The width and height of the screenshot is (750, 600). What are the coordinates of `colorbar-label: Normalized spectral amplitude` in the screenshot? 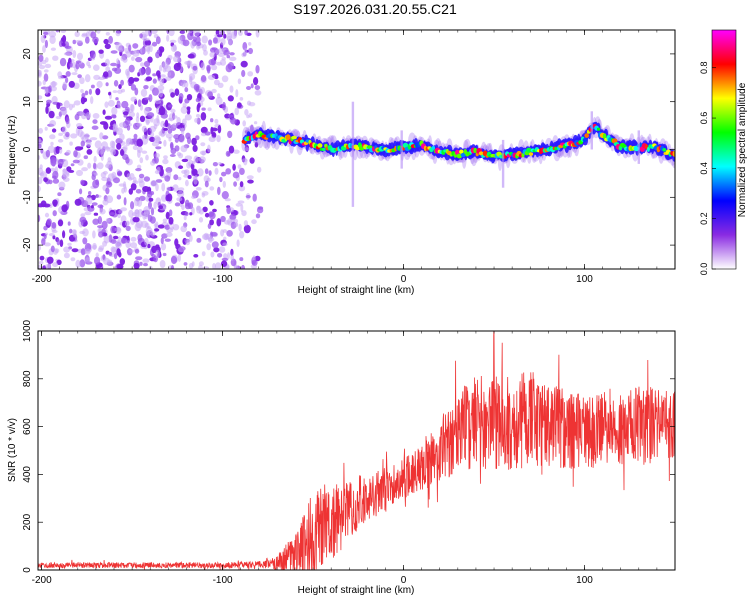 It's located at (742, 149).